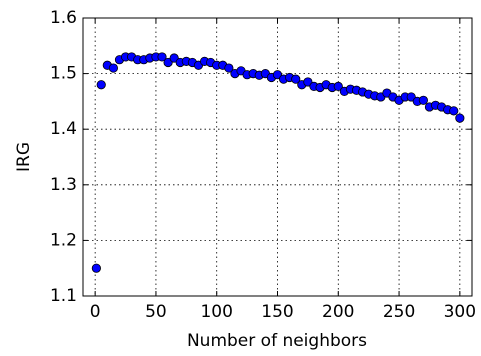 The width and height of the screenshot is (481, 356). Describe the element at coordinates (63, 74) in the screenshot. I see `y-tick-label: 1.5` at that location.